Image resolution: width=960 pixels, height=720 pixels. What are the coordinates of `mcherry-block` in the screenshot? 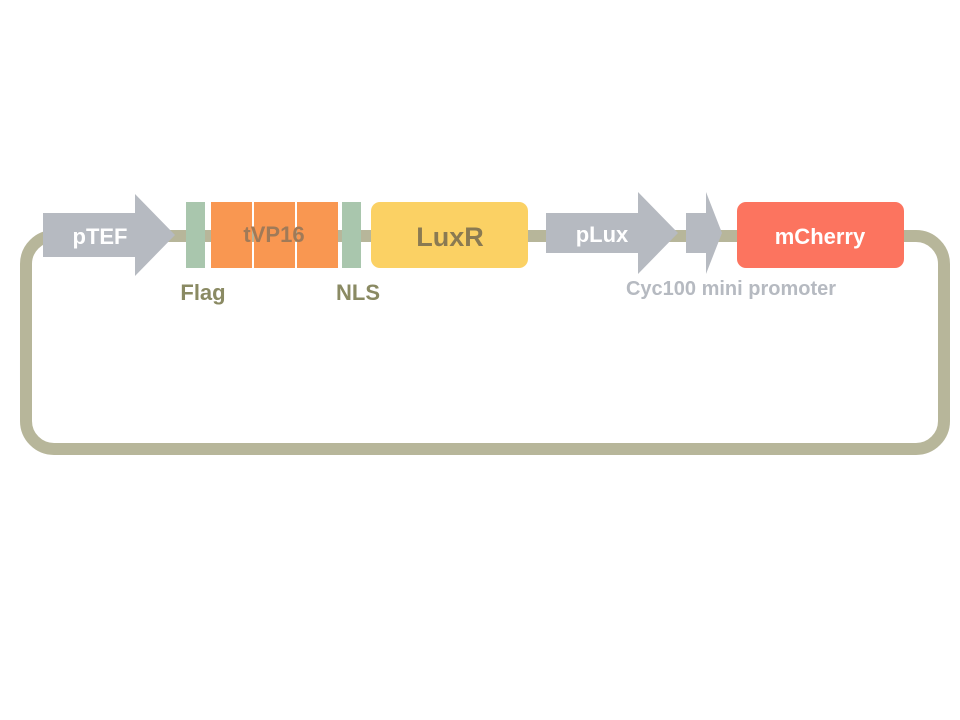 It's located at (820, 235).